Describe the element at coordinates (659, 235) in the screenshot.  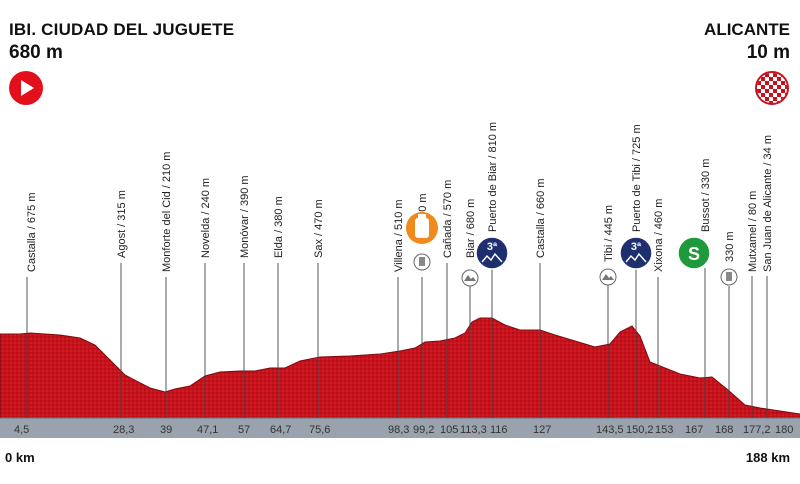
I see `waypoint-label: Xixona / 460 m` at that location.